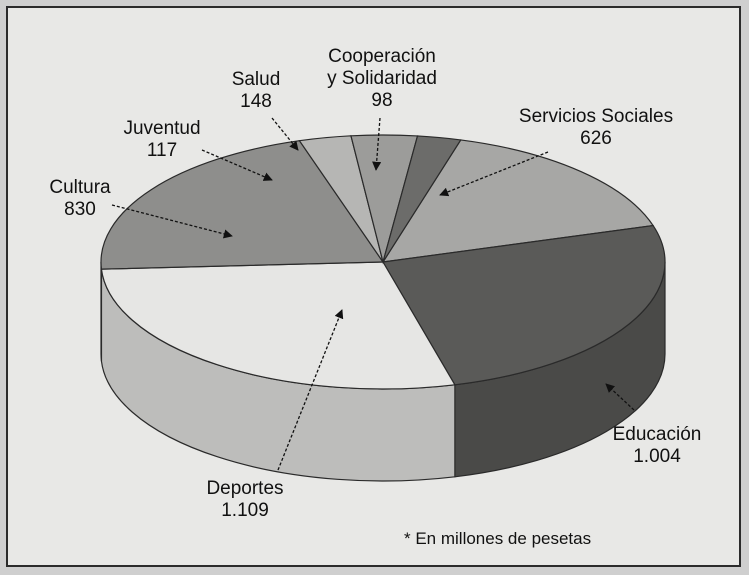  What do you see at coordinates (310, 390) in the screenshot?
I see `leader-deportes` at bounding box center [310, 390].